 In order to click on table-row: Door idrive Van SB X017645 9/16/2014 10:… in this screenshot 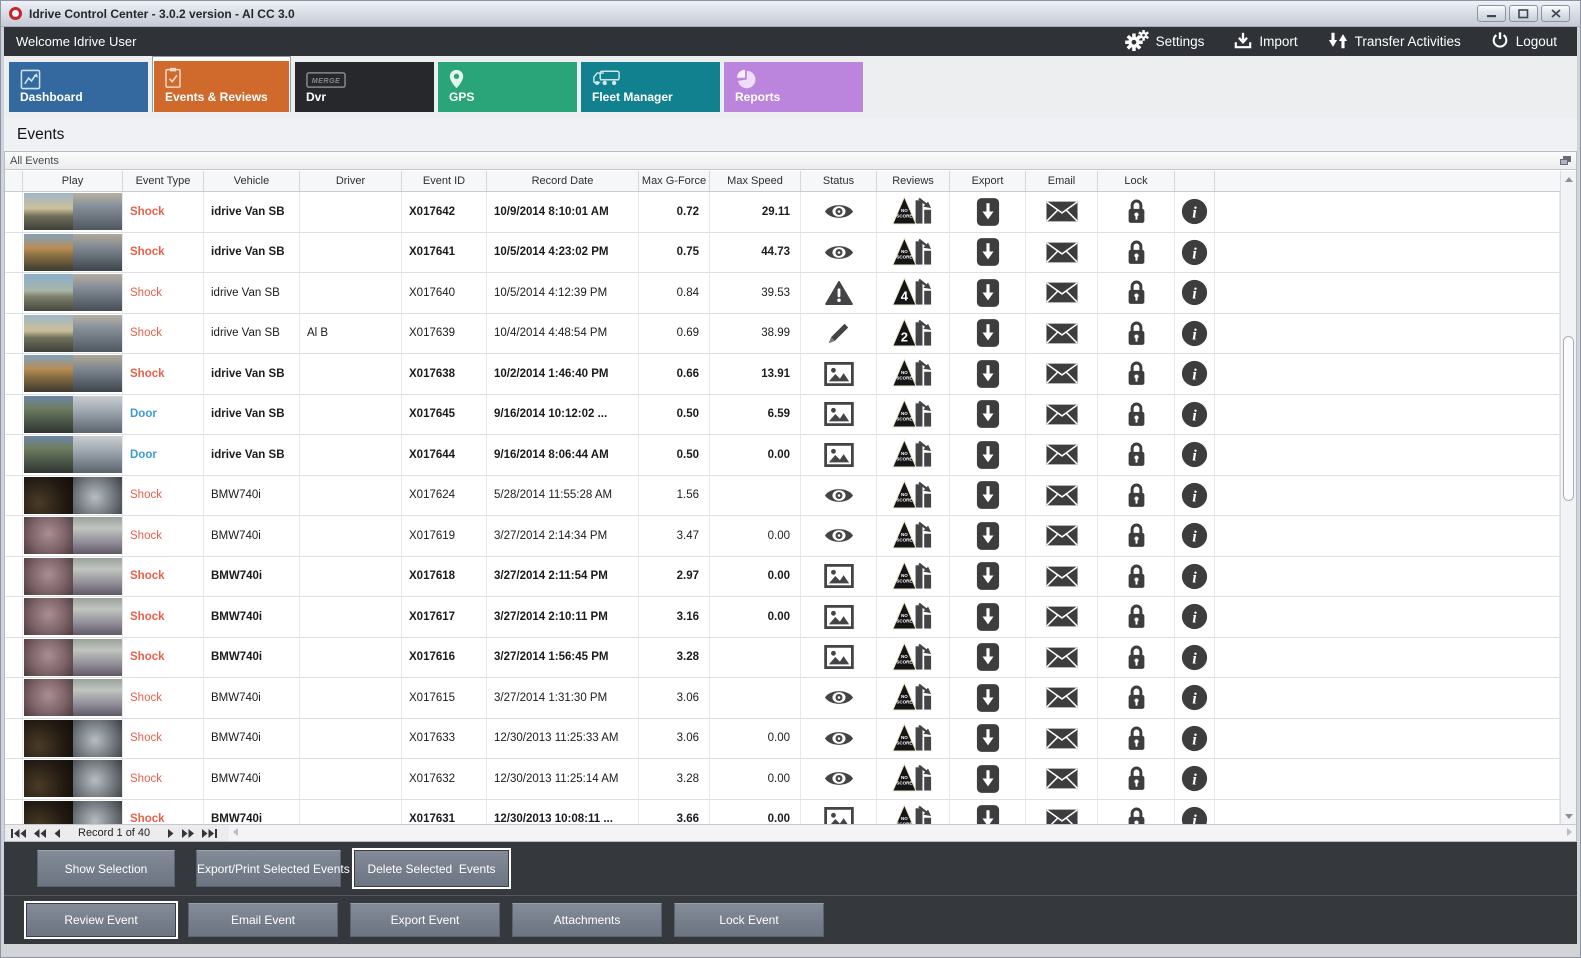, I will do `click(782, 414)`.